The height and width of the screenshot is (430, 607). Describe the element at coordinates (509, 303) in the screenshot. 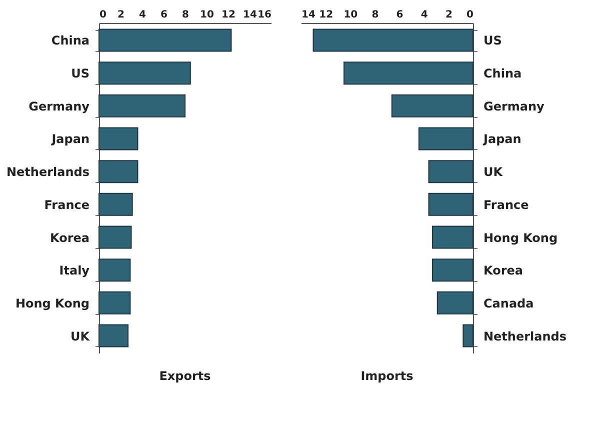

I see `y-tick-label: Canada` at that location.